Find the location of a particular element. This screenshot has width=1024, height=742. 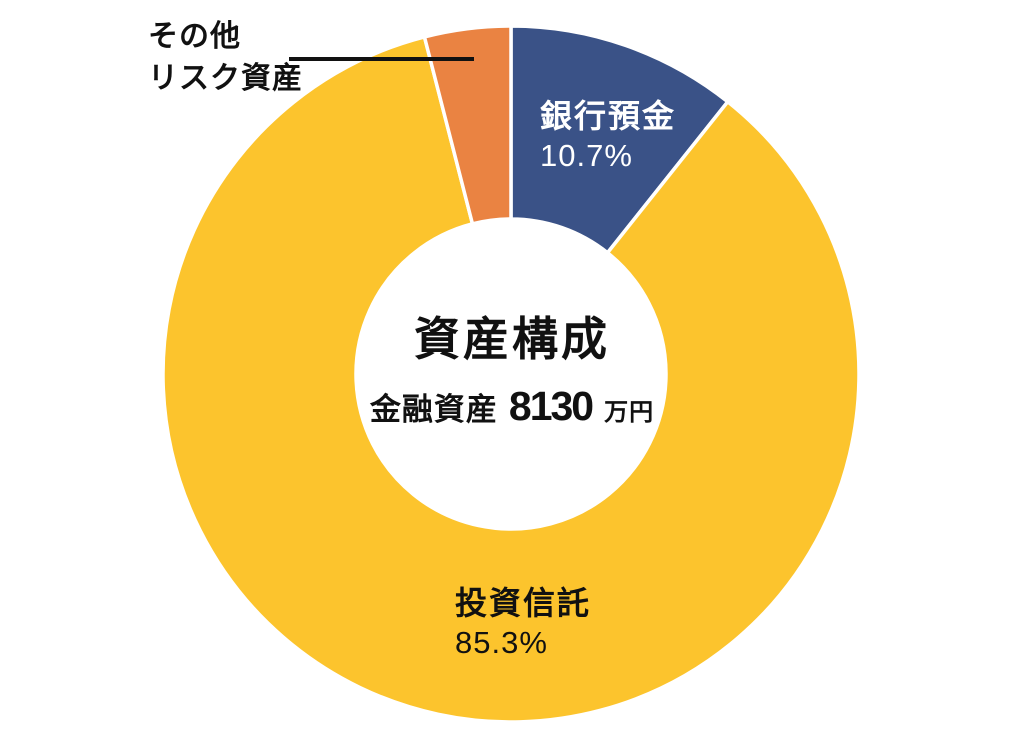

subtitle-prefix: 金融資産 is located at coordinates (433, 409).